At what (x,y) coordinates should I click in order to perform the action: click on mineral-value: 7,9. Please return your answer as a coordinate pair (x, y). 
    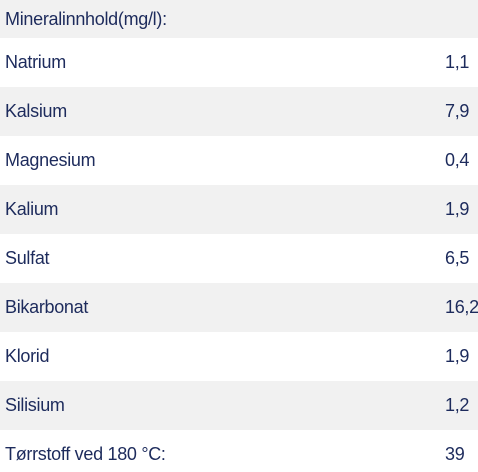
    Looking at the image, I should click on (457, 111).